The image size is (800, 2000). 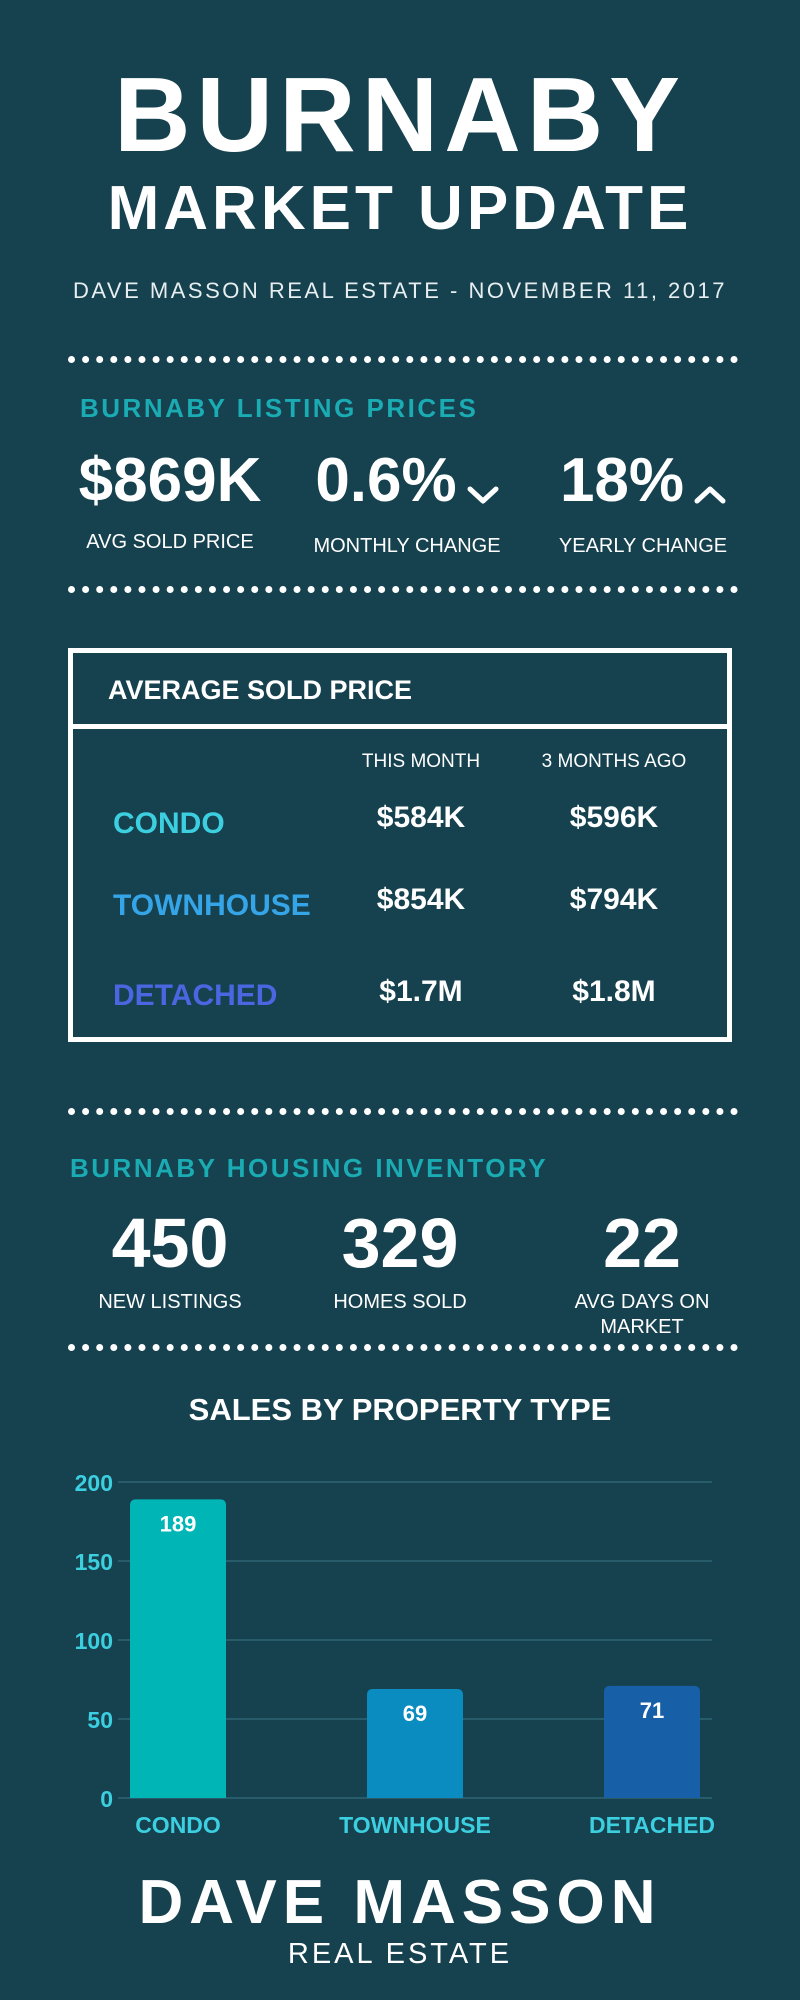 I want to click on bar-data-label: 71, so click(x=652, y=1710).